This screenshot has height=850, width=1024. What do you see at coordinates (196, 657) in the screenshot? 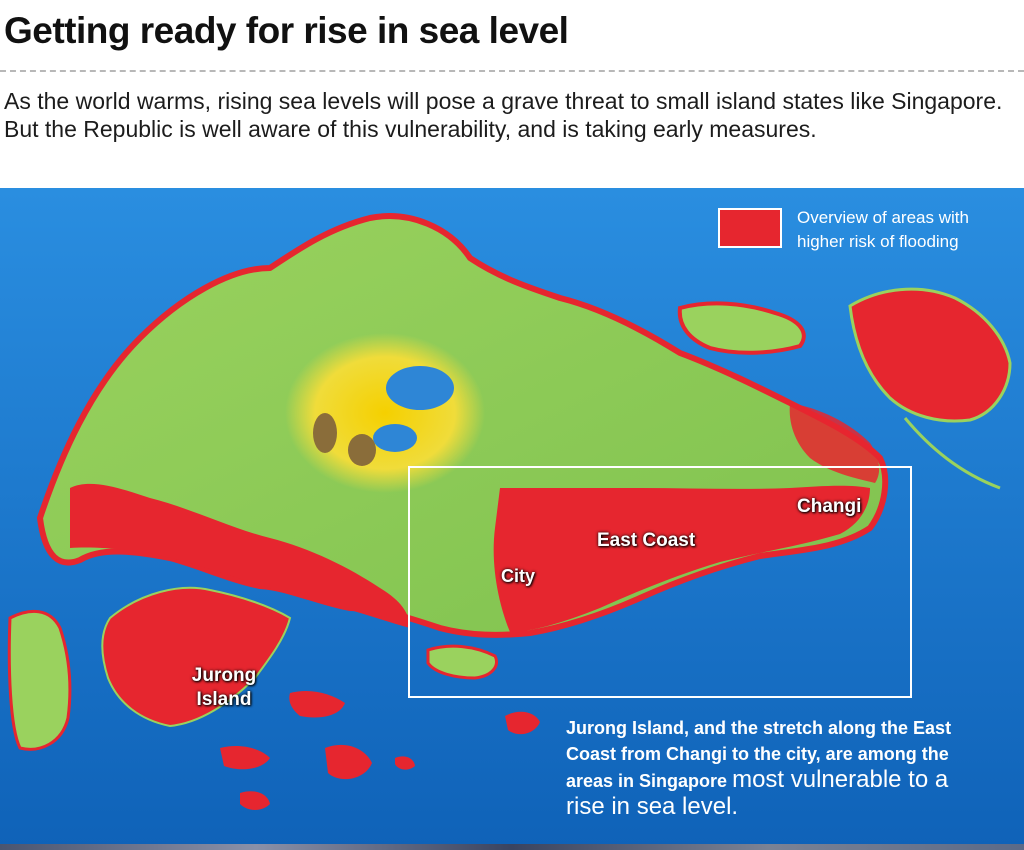
I see `jurong-island-shape` at bounding box center [196, 657].